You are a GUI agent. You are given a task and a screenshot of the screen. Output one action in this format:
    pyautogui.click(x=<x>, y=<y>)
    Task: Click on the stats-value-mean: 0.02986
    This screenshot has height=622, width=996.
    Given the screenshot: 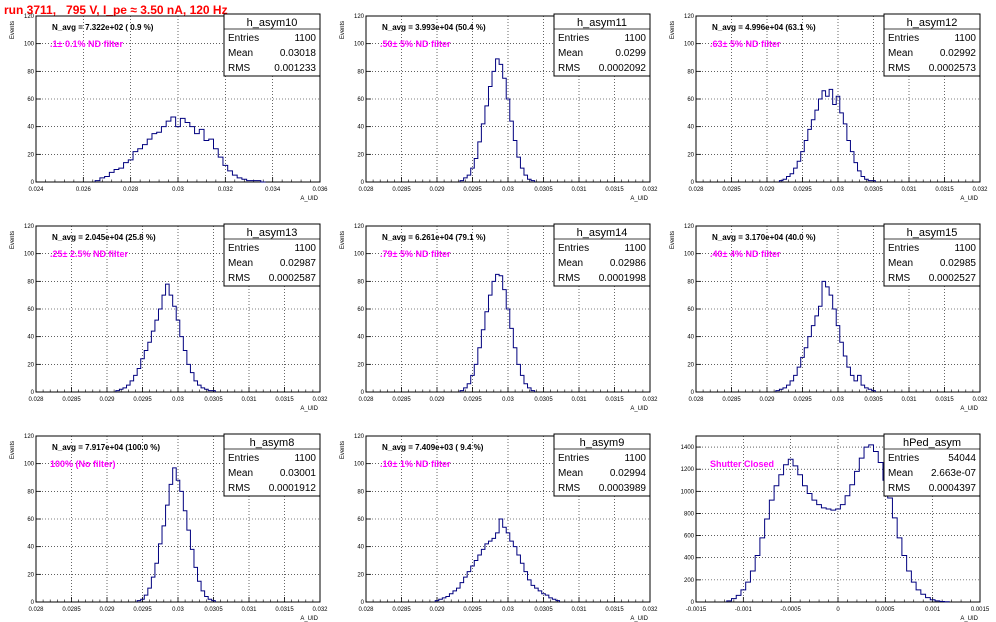 What is the action you would take?
    pyautogui.click(x=628, y=263)
    